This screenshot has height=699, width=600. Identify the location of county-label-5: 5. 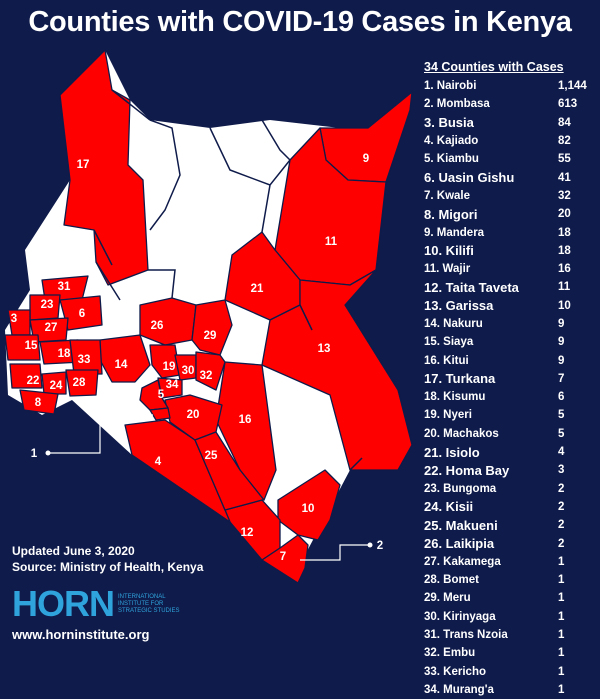
(161, 395).